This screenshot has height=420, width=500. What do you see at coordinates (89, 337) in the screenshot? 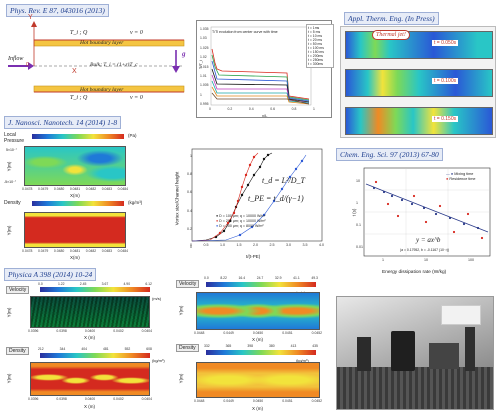
I see `velocity-left-xlabel: X (m)` at bounding box center [89, 337].